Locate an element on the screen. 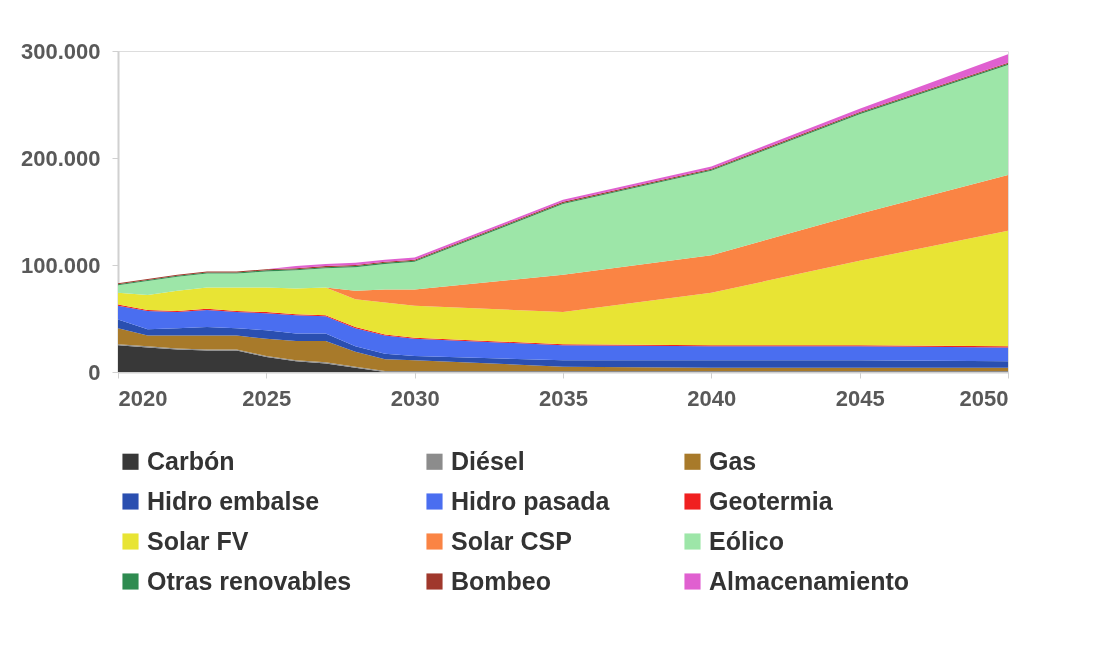 Image resolution: width=1106 pixels, height=667 pixels. legend-label: Otras renovables is located at coordinates (249, 580).